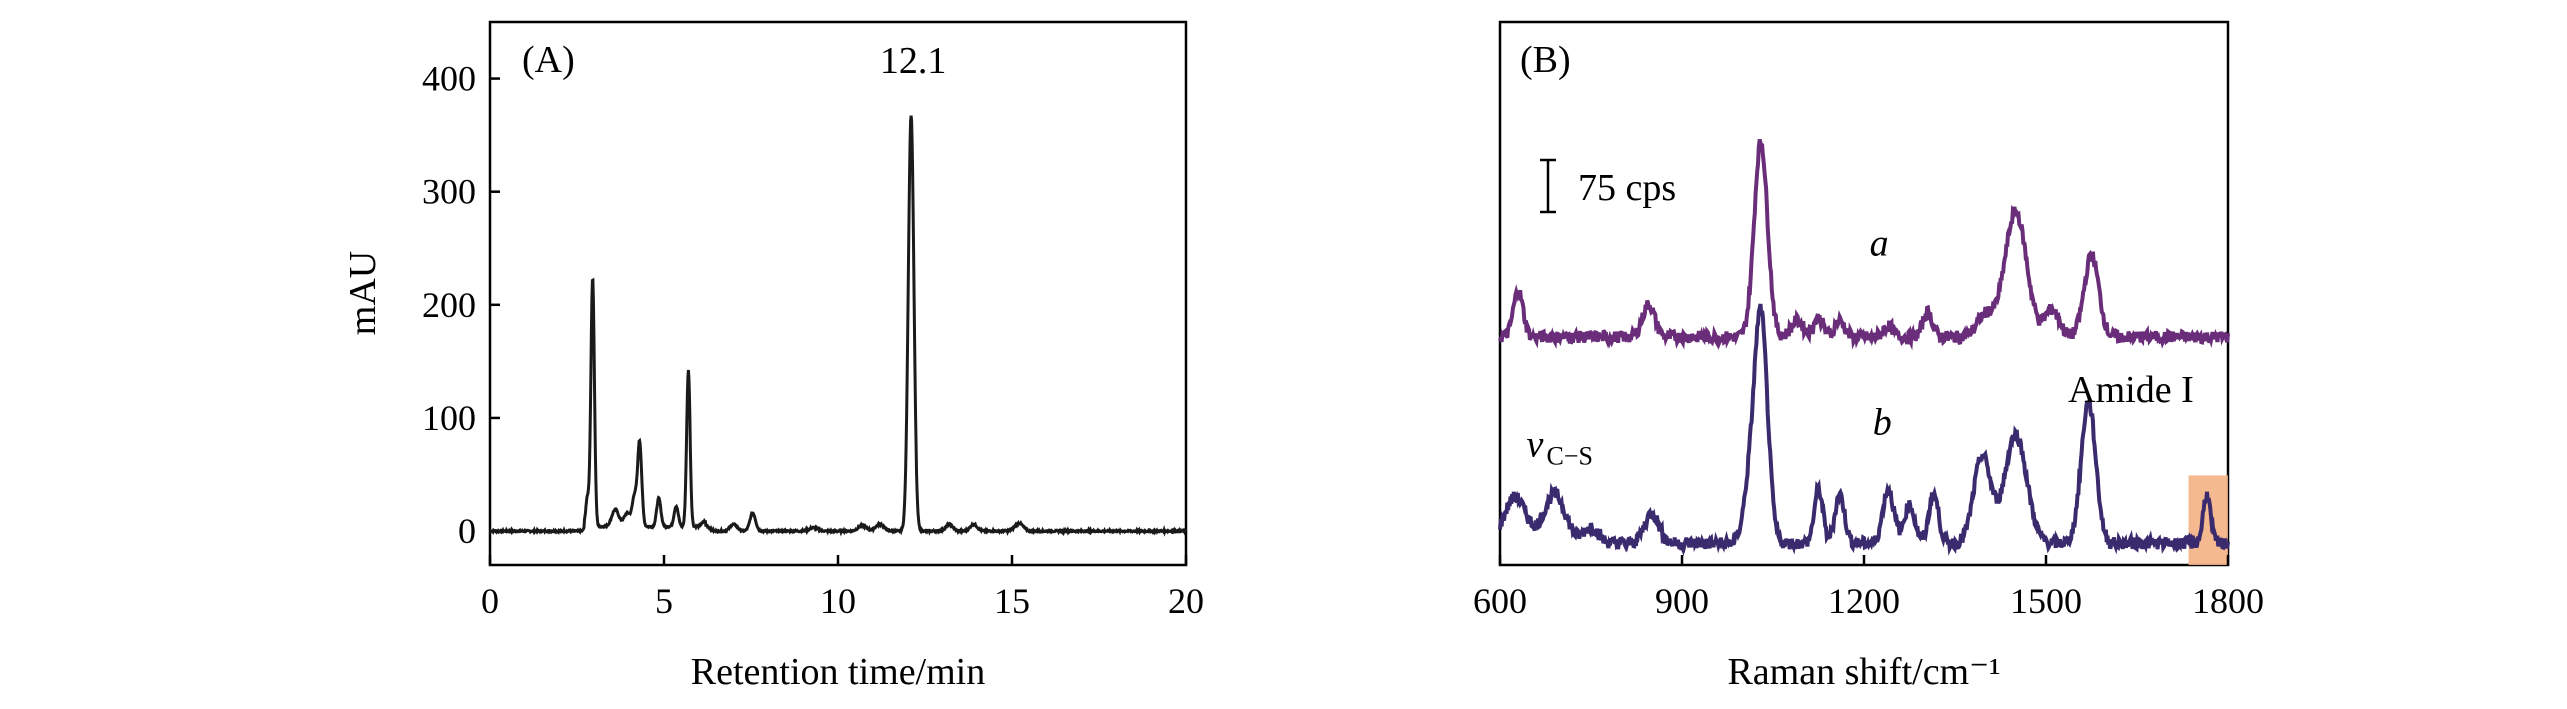  What do you see at coordinates (1535, 444) in the screenshot?
I see `v-c-s-symbol: v` at bounding box center [1535, 444].